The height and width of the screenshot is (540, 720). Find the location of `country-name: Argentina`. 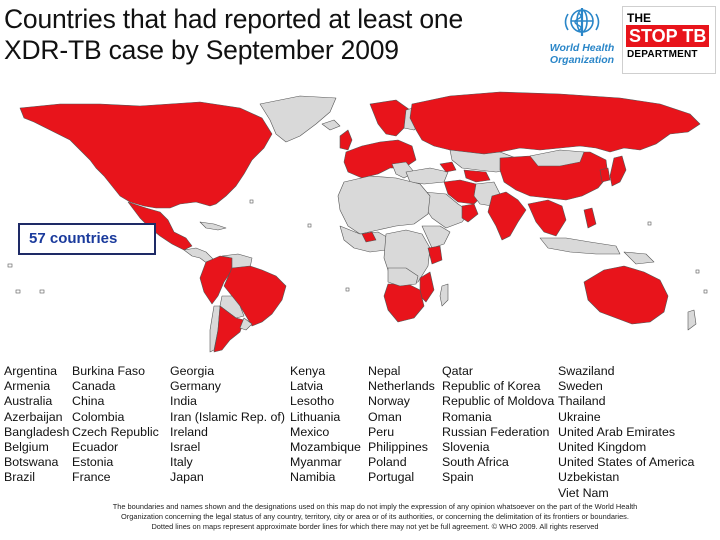

country-name: Argentina is located at coordinates (31, 371).